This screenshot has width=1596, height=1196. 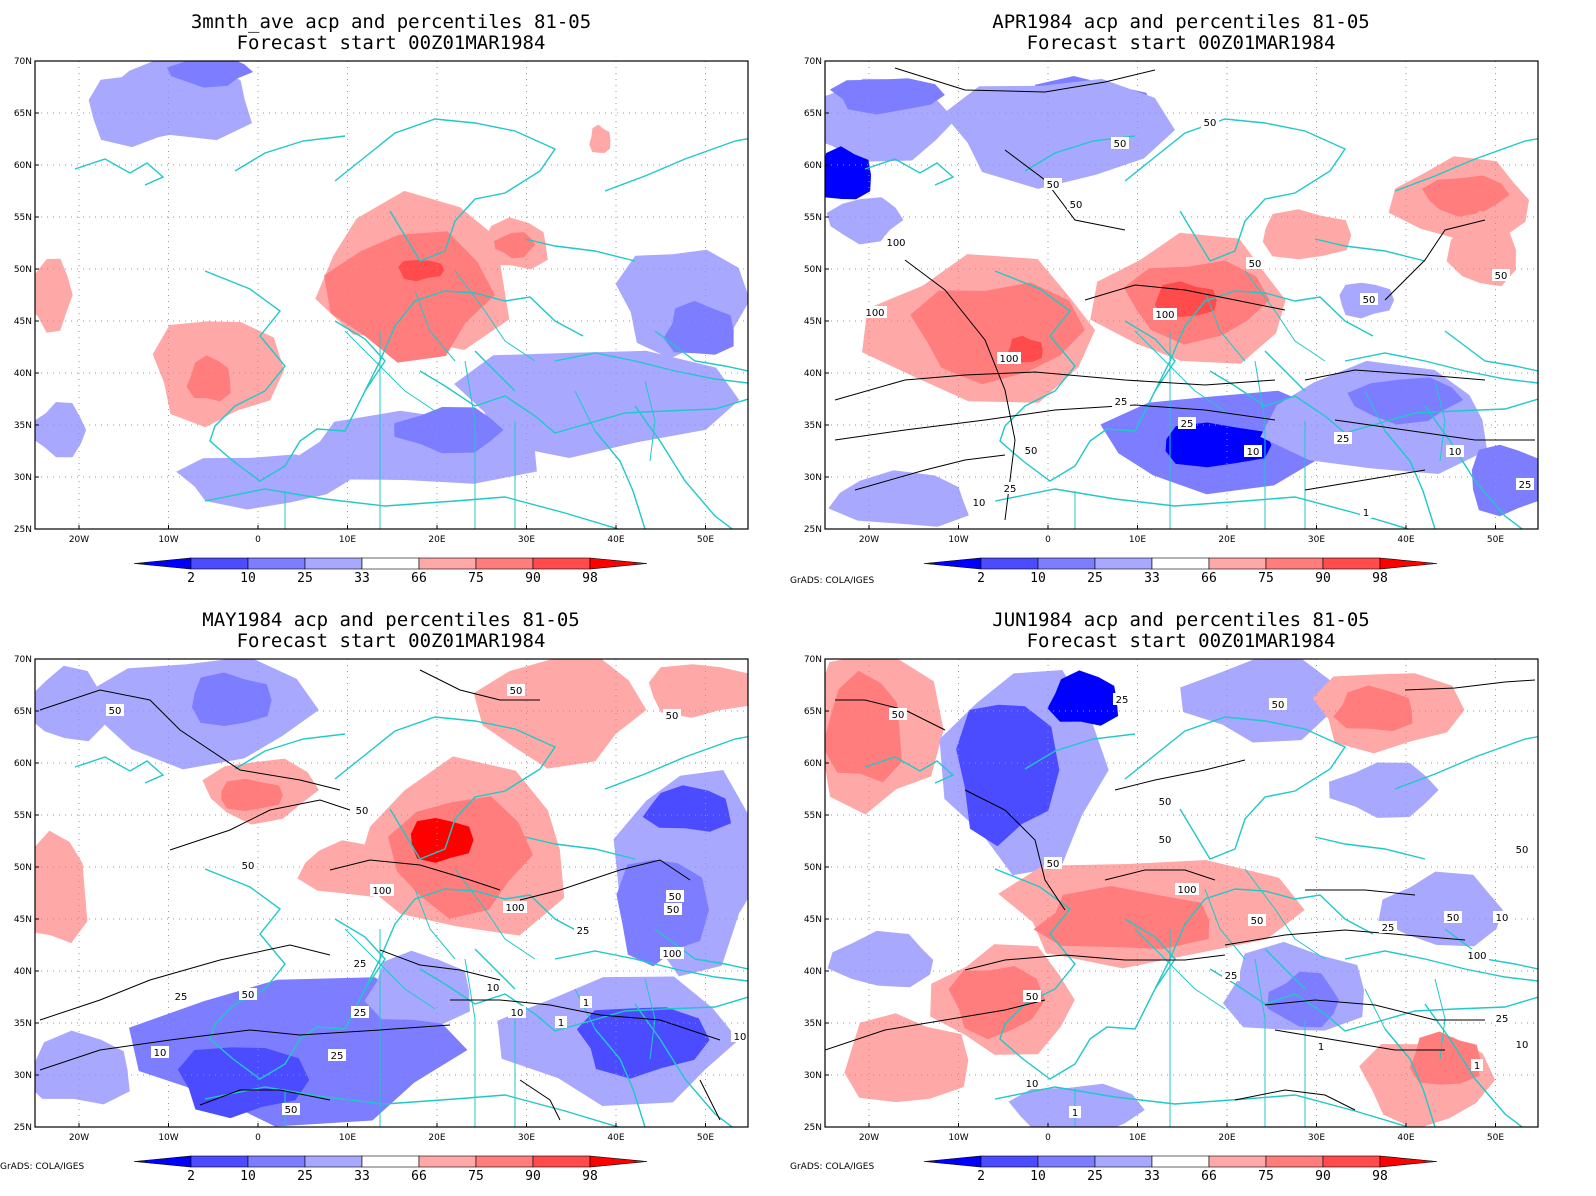 I want to click on contour-label: 100, so click(x=382, y=890).